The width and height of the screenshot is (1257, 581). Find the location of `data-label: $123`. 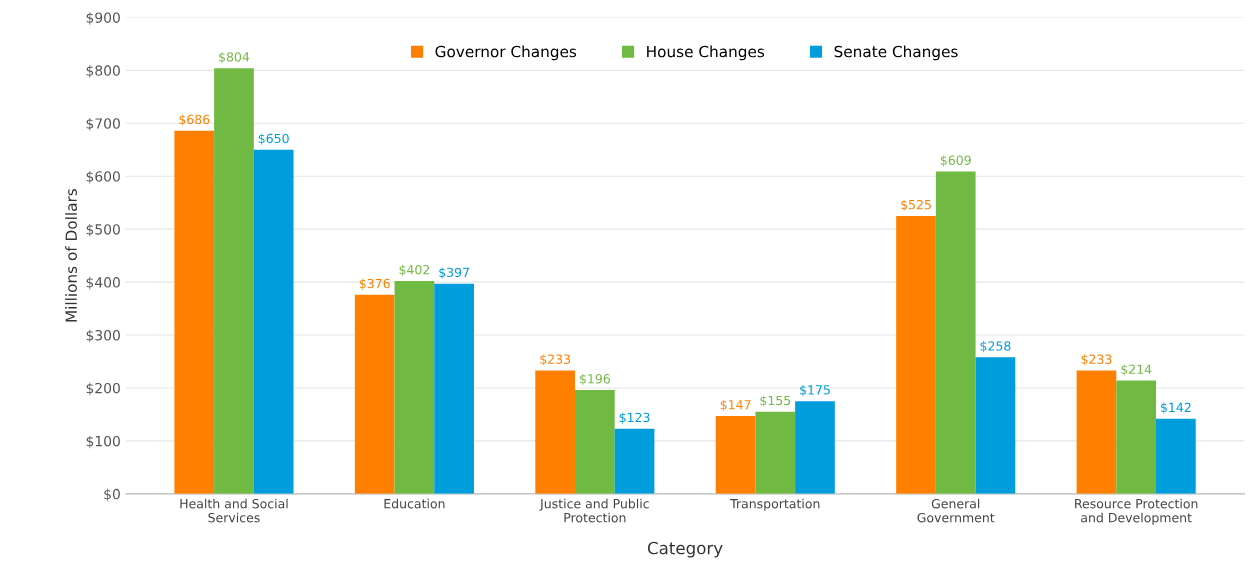

data-label: $123 is located at coordinates (634, 418).